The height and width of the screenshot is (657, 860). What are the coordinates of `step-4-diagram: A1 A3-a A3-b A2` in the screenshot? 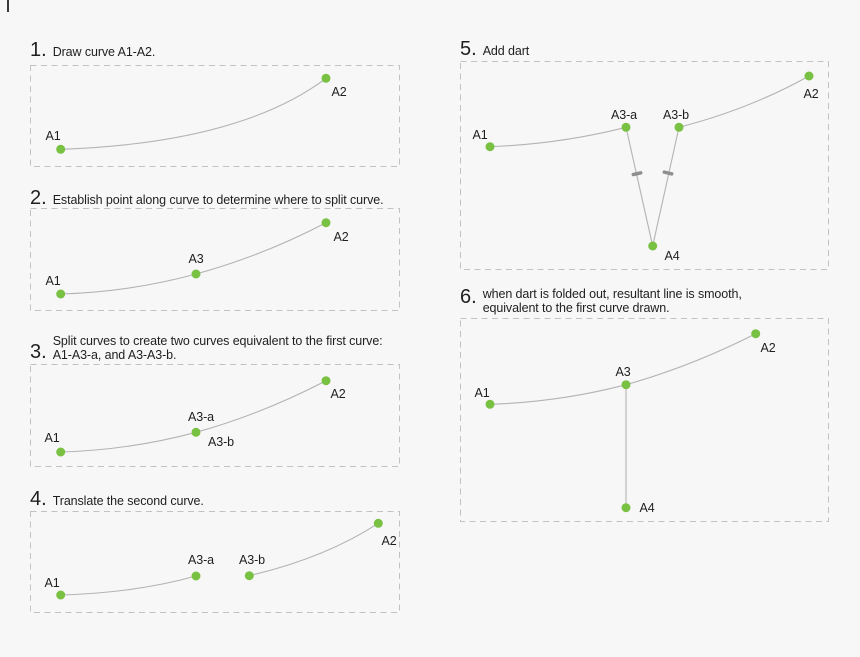 It's located at (215, 562).